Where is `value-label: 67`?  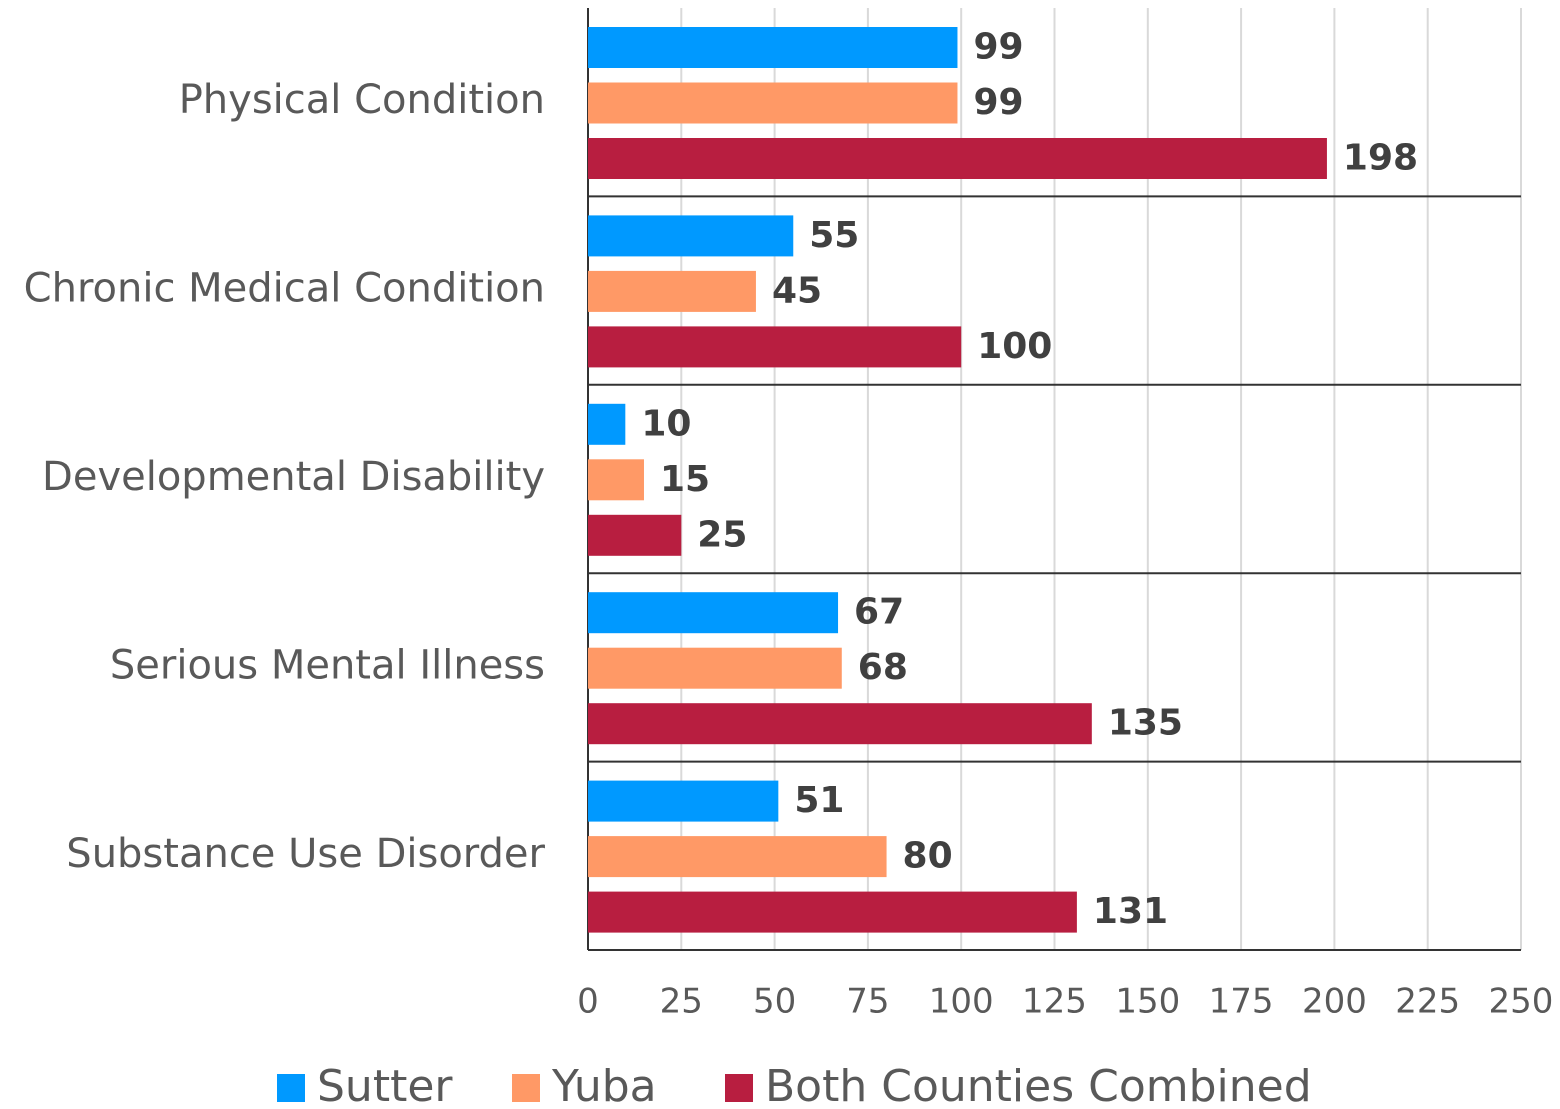 value-label: 67 is located at coordinates (879, 612).